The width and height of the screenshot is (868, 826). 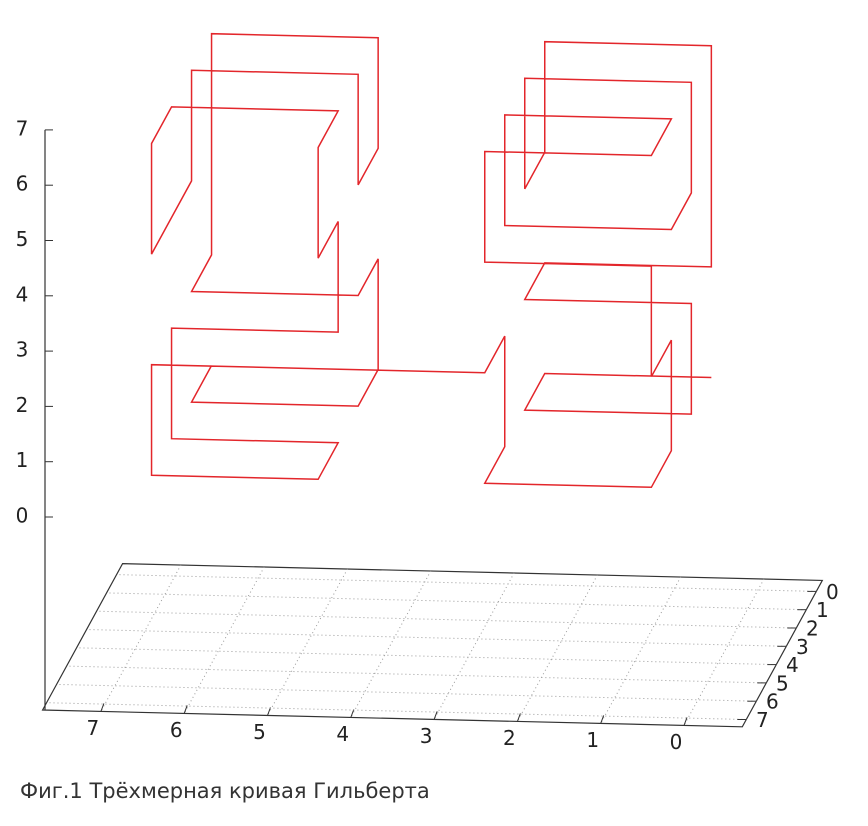 What do you see at coordinates (822, 610) in the screenshot?
I see `y-tick-label: 1` at bounding box center [822, 610].